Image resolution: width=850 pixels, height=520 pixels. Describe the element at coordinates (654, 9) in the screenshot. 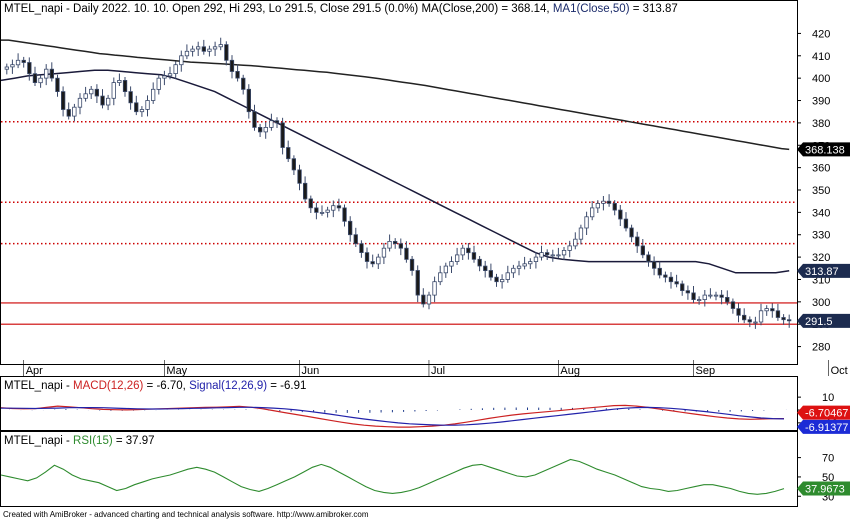

I see `header-ma50-value: = 313.87` at that location.